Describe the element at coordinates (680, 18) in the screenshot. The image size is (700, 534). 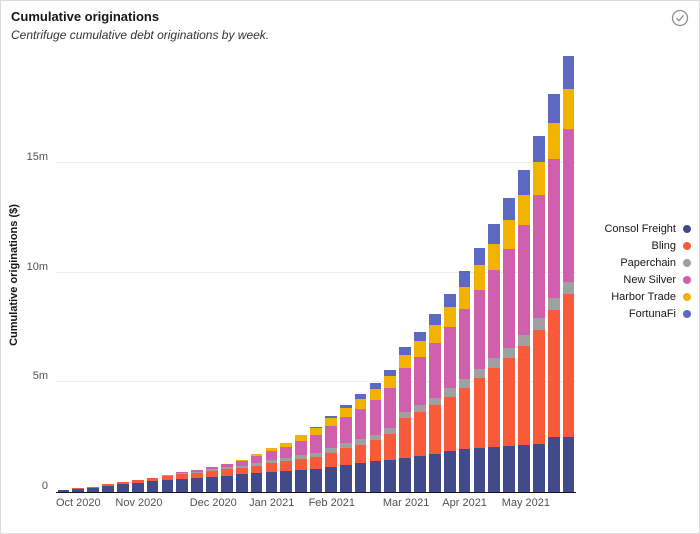
I see `check-circle-icon` at that location.